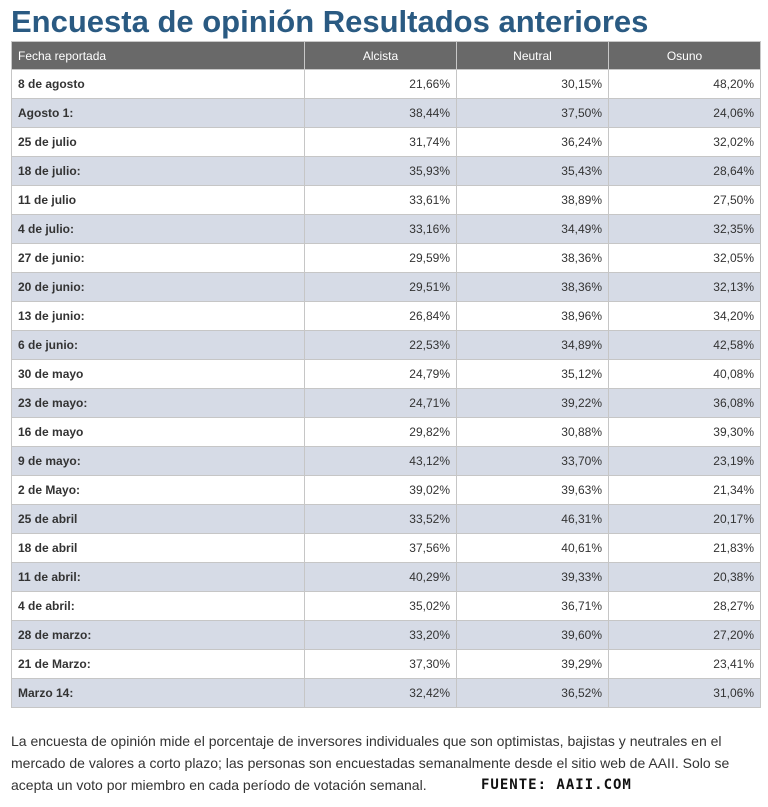 The image size is (768, 807). What do you see at coordinates (684, 490) in the screenshot?
I see `cell-bearish: 21,34%` at bounding box center [684, 490].